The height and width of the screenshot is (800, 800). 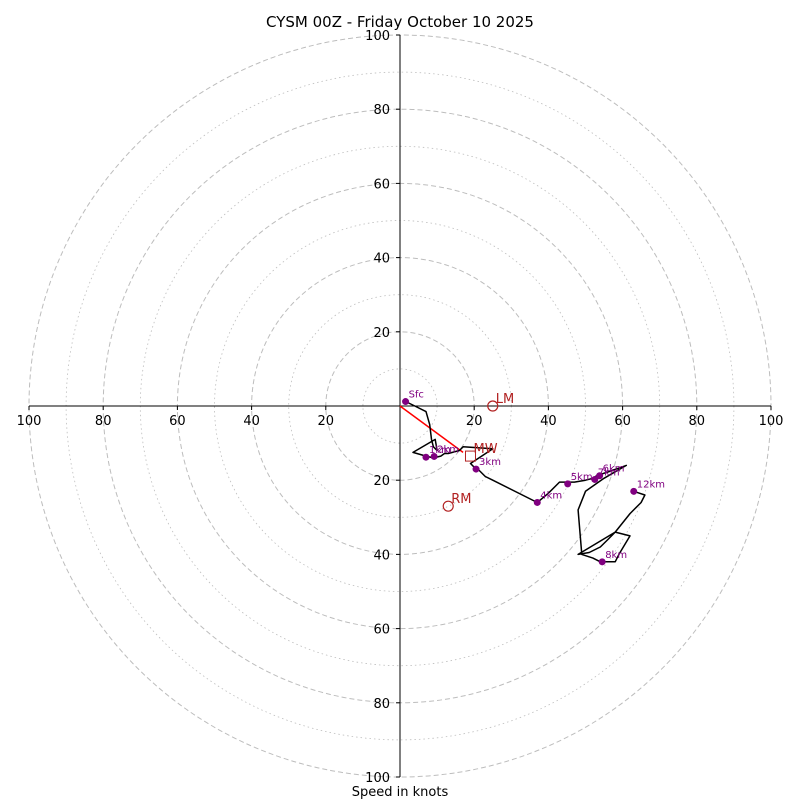 I want to click on height-marker-7km, so click(x=595, y=479).